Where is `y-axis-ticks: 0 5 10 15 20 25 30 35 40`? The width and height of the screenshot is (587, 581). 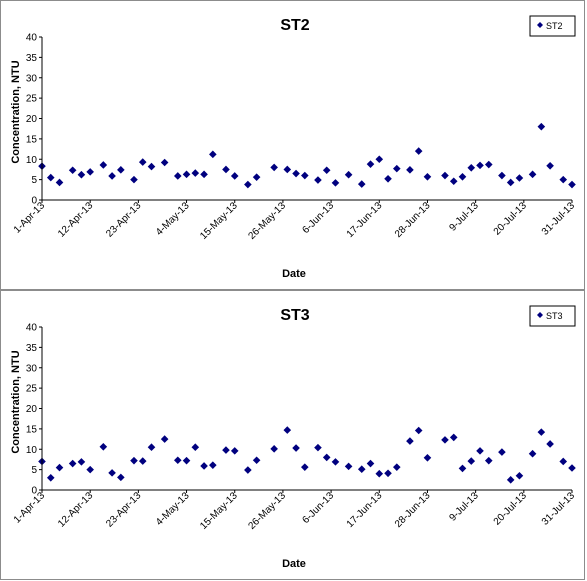 y-axis-ticks: 0 5 10 15 20 25 30 35 40 is located at coordinates (34, 120).